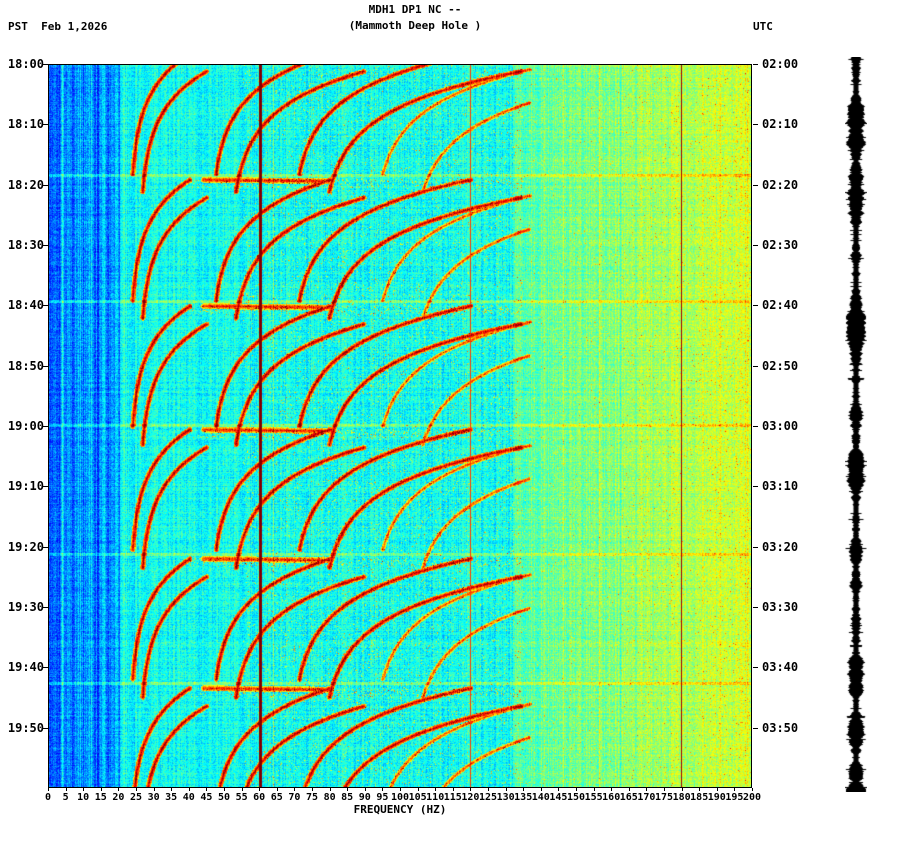  What do you see at coordinates (780, 365) in the screenshot?
I see `right-time-label: 02:50` at bounding box center [780, 365].